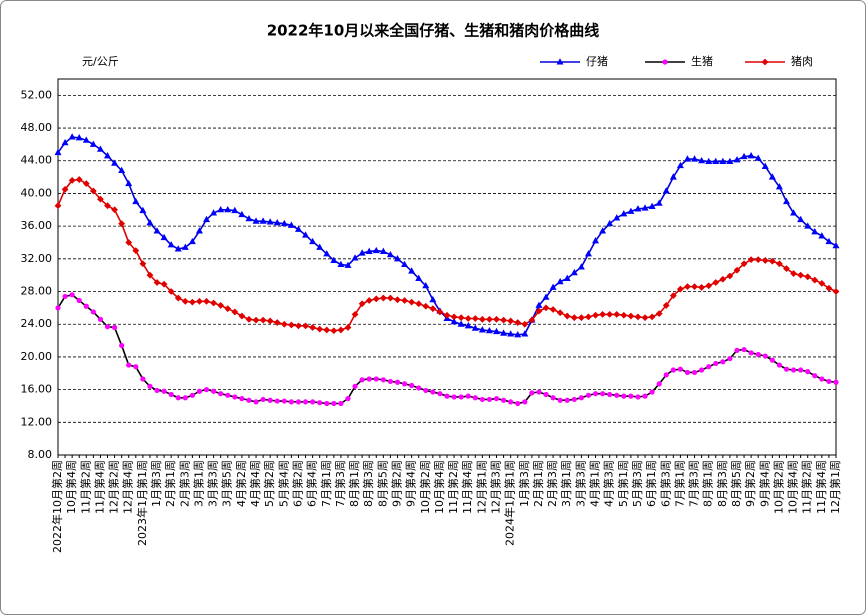  Describe the element at coordinates (198, 483) in the screenshot. I see `x-tick-label: 3月第1周` at that location.